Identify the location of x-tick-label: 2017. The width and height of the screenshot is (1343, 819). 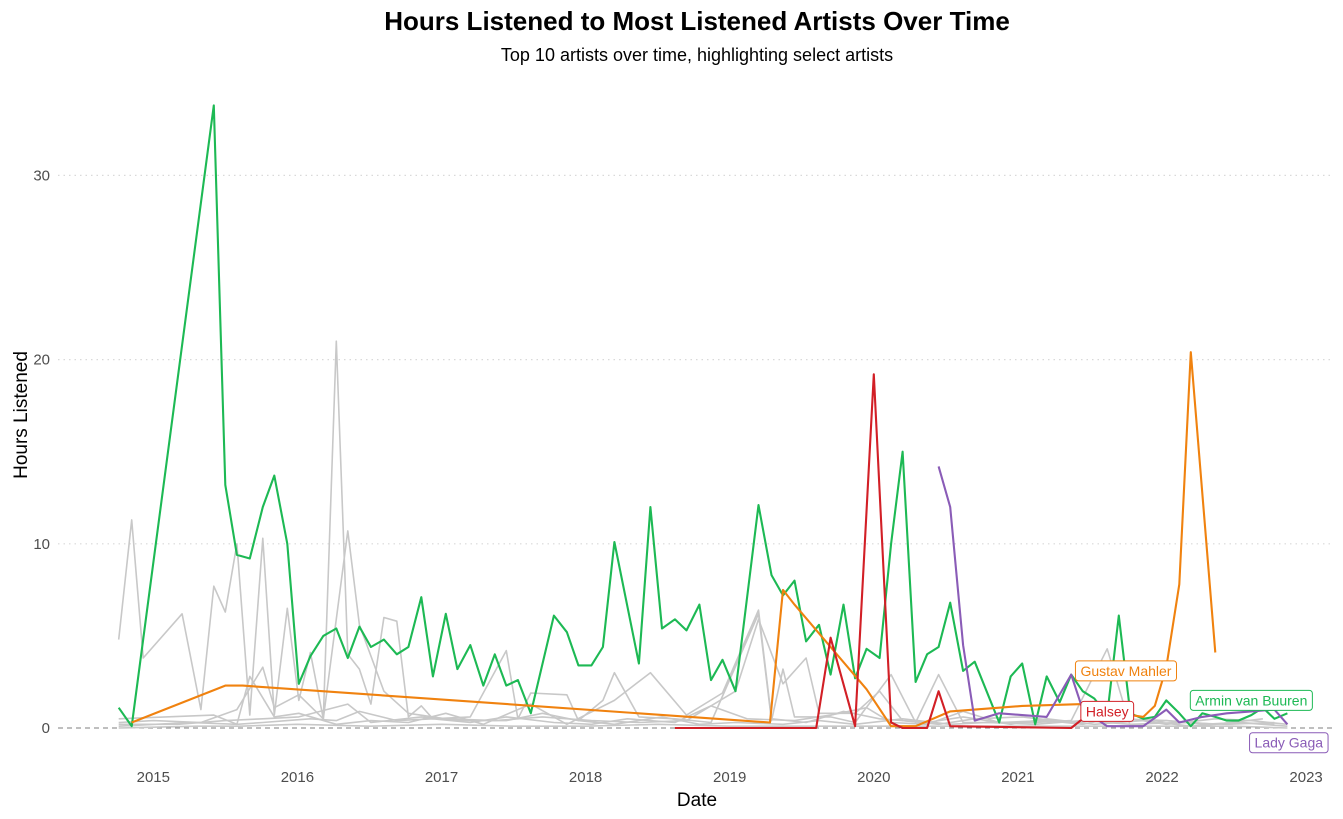
(441, 777).